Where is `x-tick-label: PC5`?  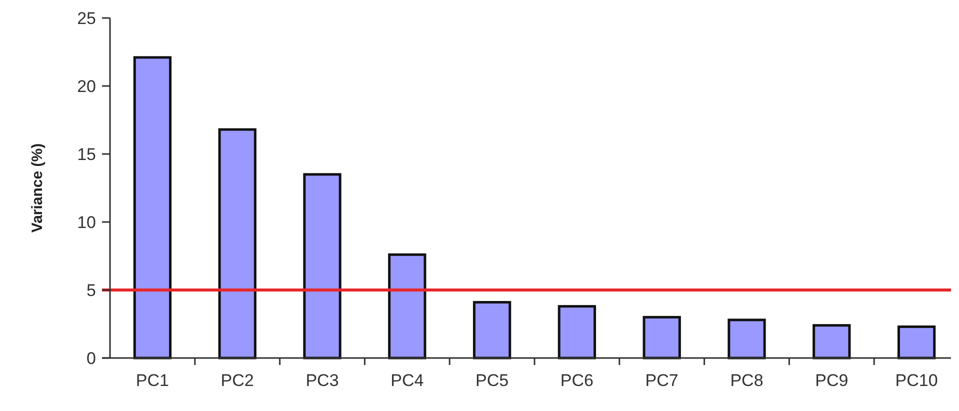 x-tick-label: PC5 is located at coordinates (492, 380).